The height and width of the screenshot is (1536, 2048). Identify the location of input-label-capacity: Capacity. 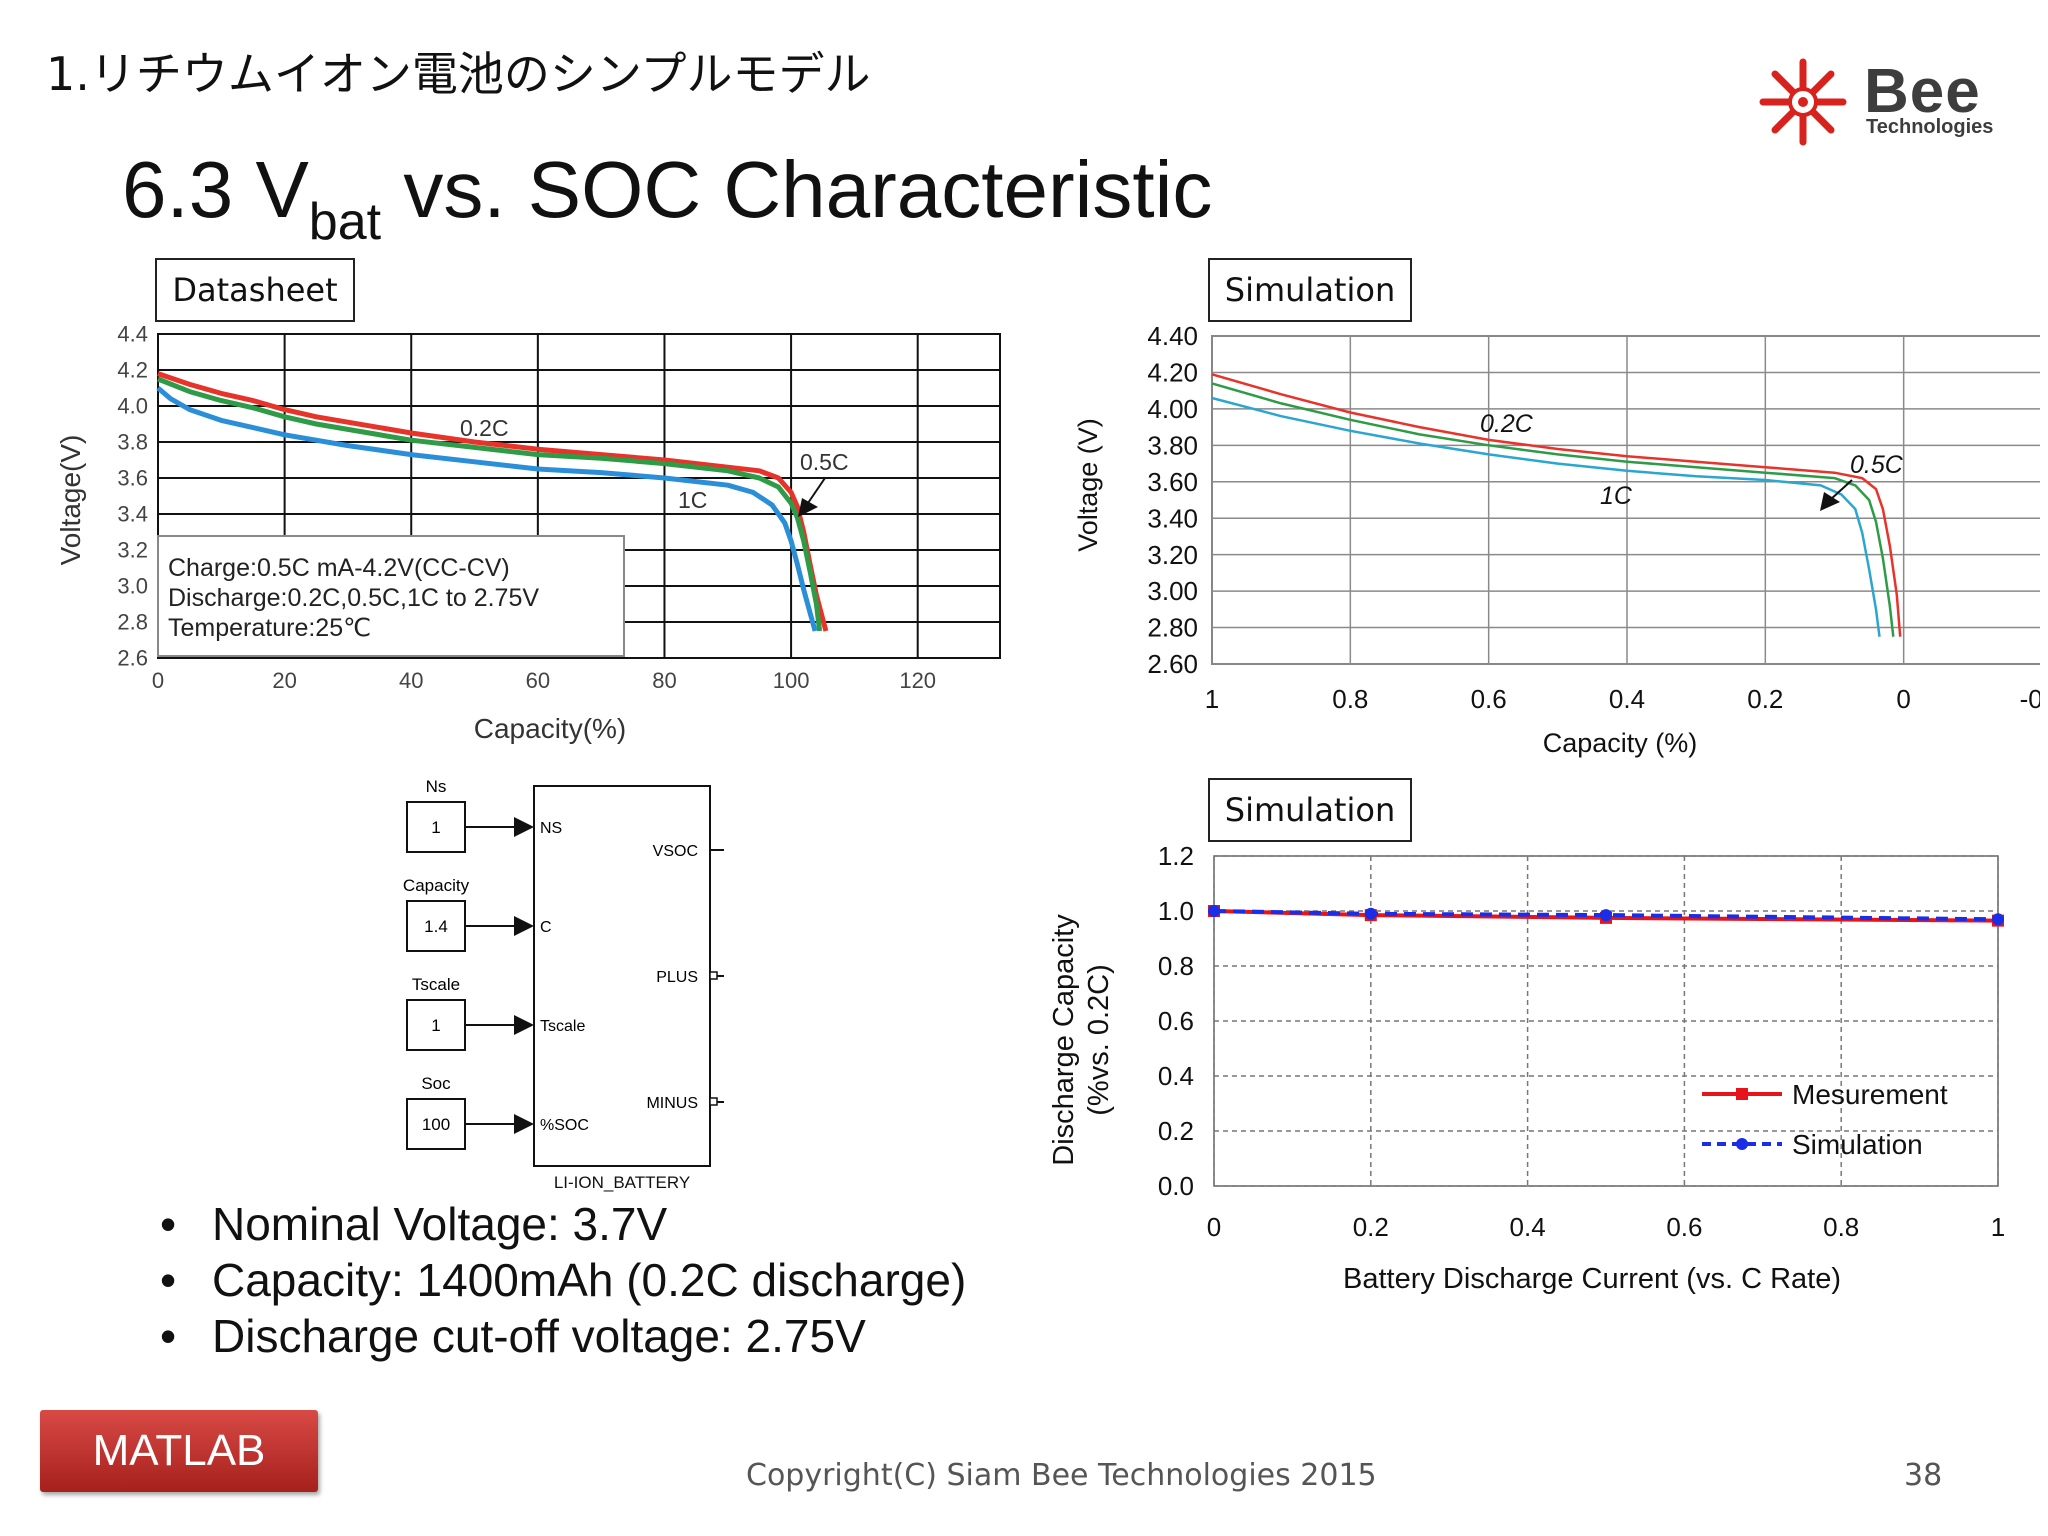
(436, 885).